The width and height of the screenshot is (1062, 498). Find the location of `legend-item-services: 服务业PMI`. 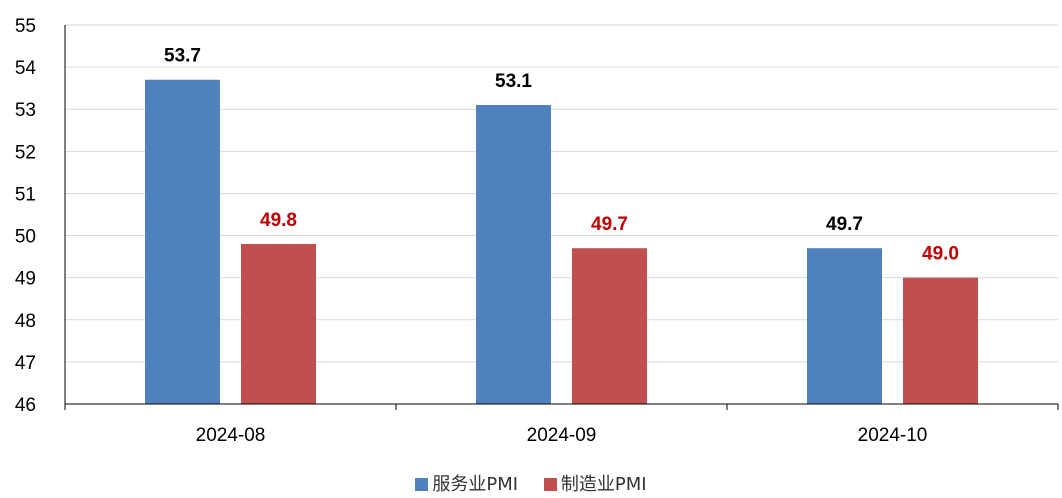

legend-item-services: 服务业PMI is located at coordinates (466, 483).